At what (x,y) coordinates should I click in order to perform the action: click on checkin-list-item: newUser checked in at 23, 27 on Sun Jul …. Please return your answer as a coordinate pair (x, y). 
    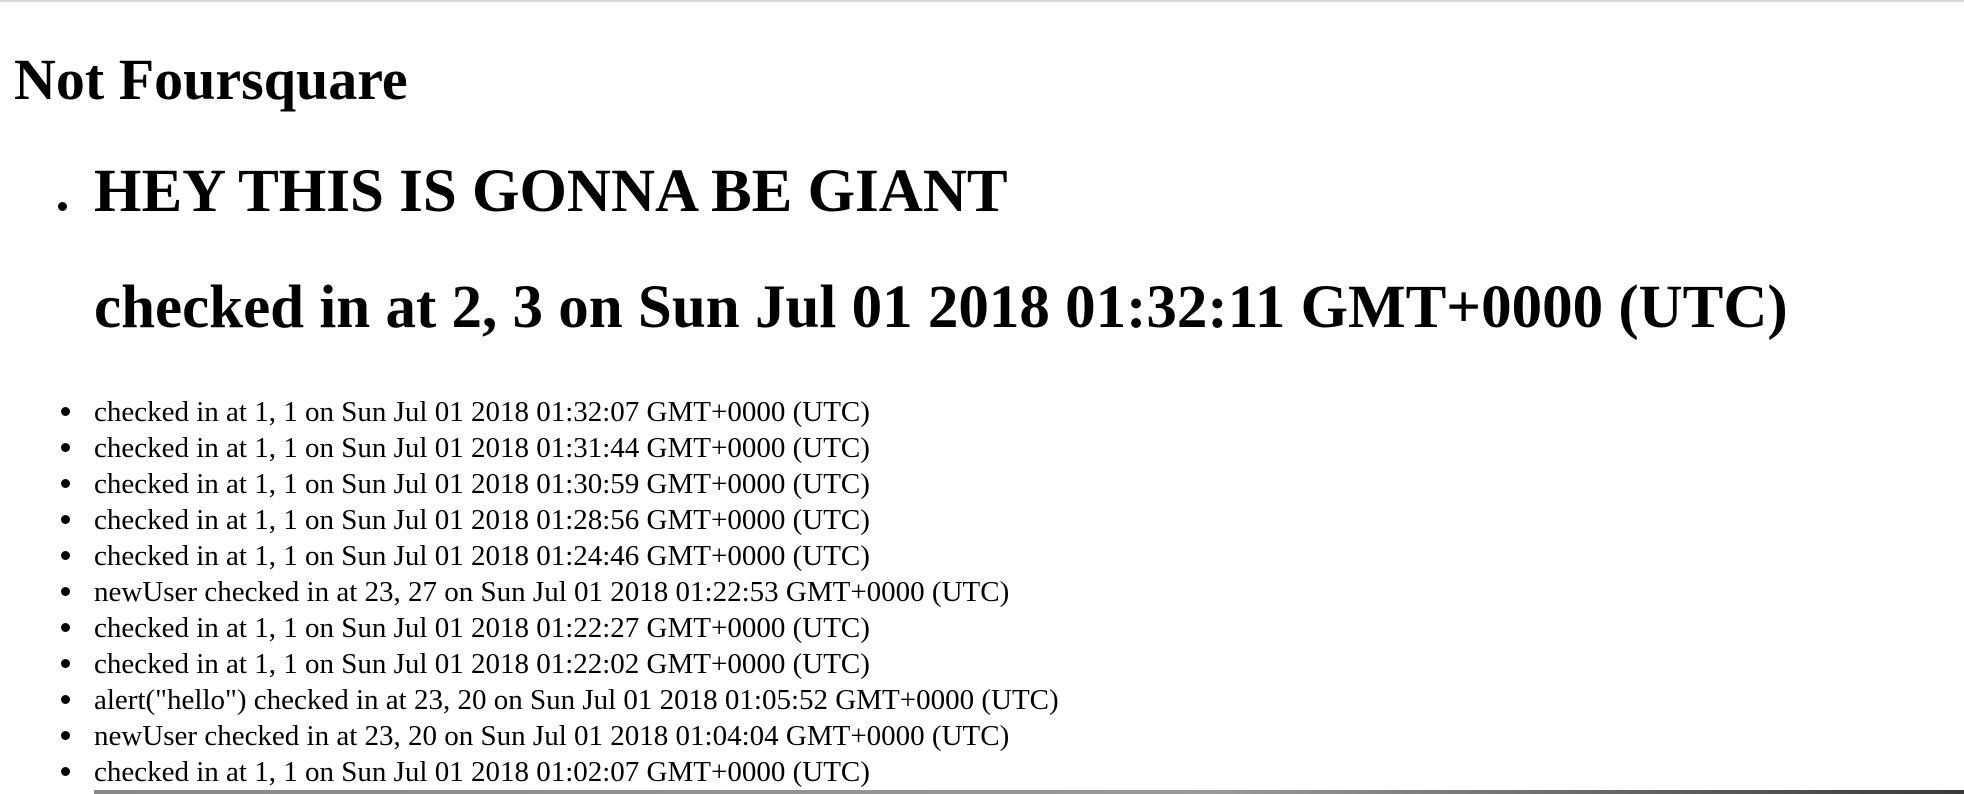
    Looking at the image, I should click on (529, 592).